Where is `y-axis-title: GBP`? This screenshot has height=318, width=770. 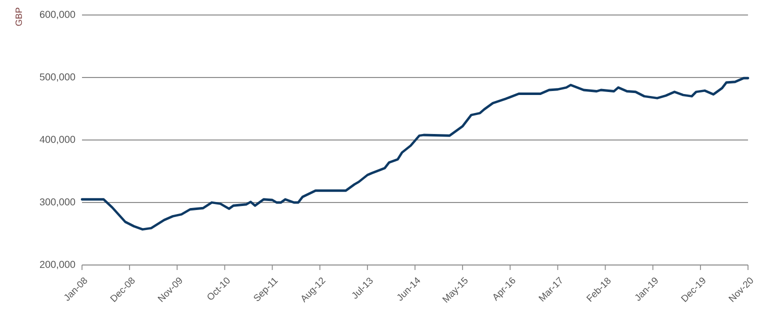
y-axis-title: GBP is located at coordinates (19, 17).